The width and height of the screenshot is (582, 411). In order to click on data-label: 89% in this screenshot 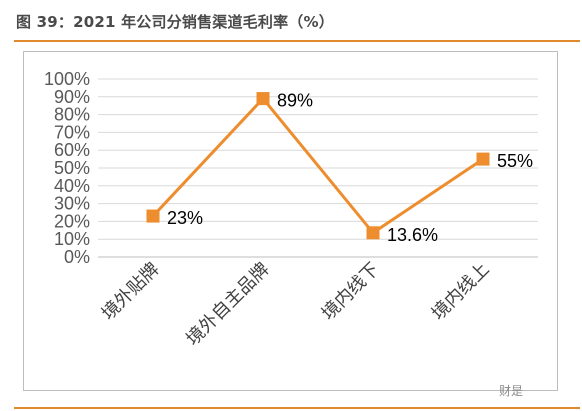, I will do `click(295, 101)`.